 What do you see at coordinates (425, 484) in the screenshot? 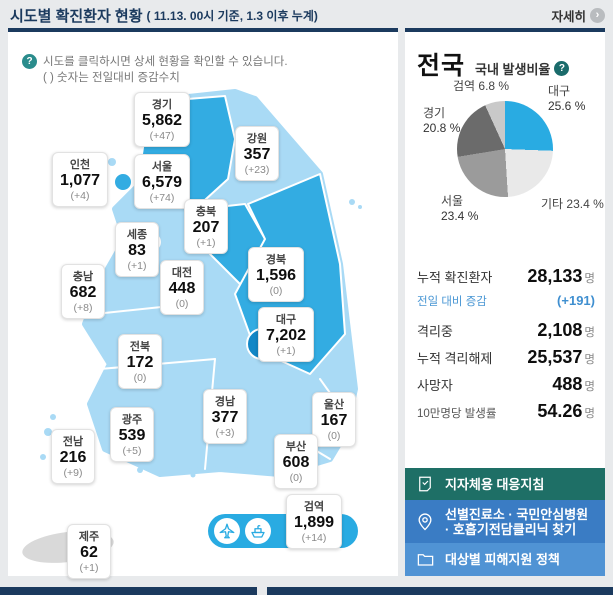
I see `checklist-icon` at bounding box center [425, 484].